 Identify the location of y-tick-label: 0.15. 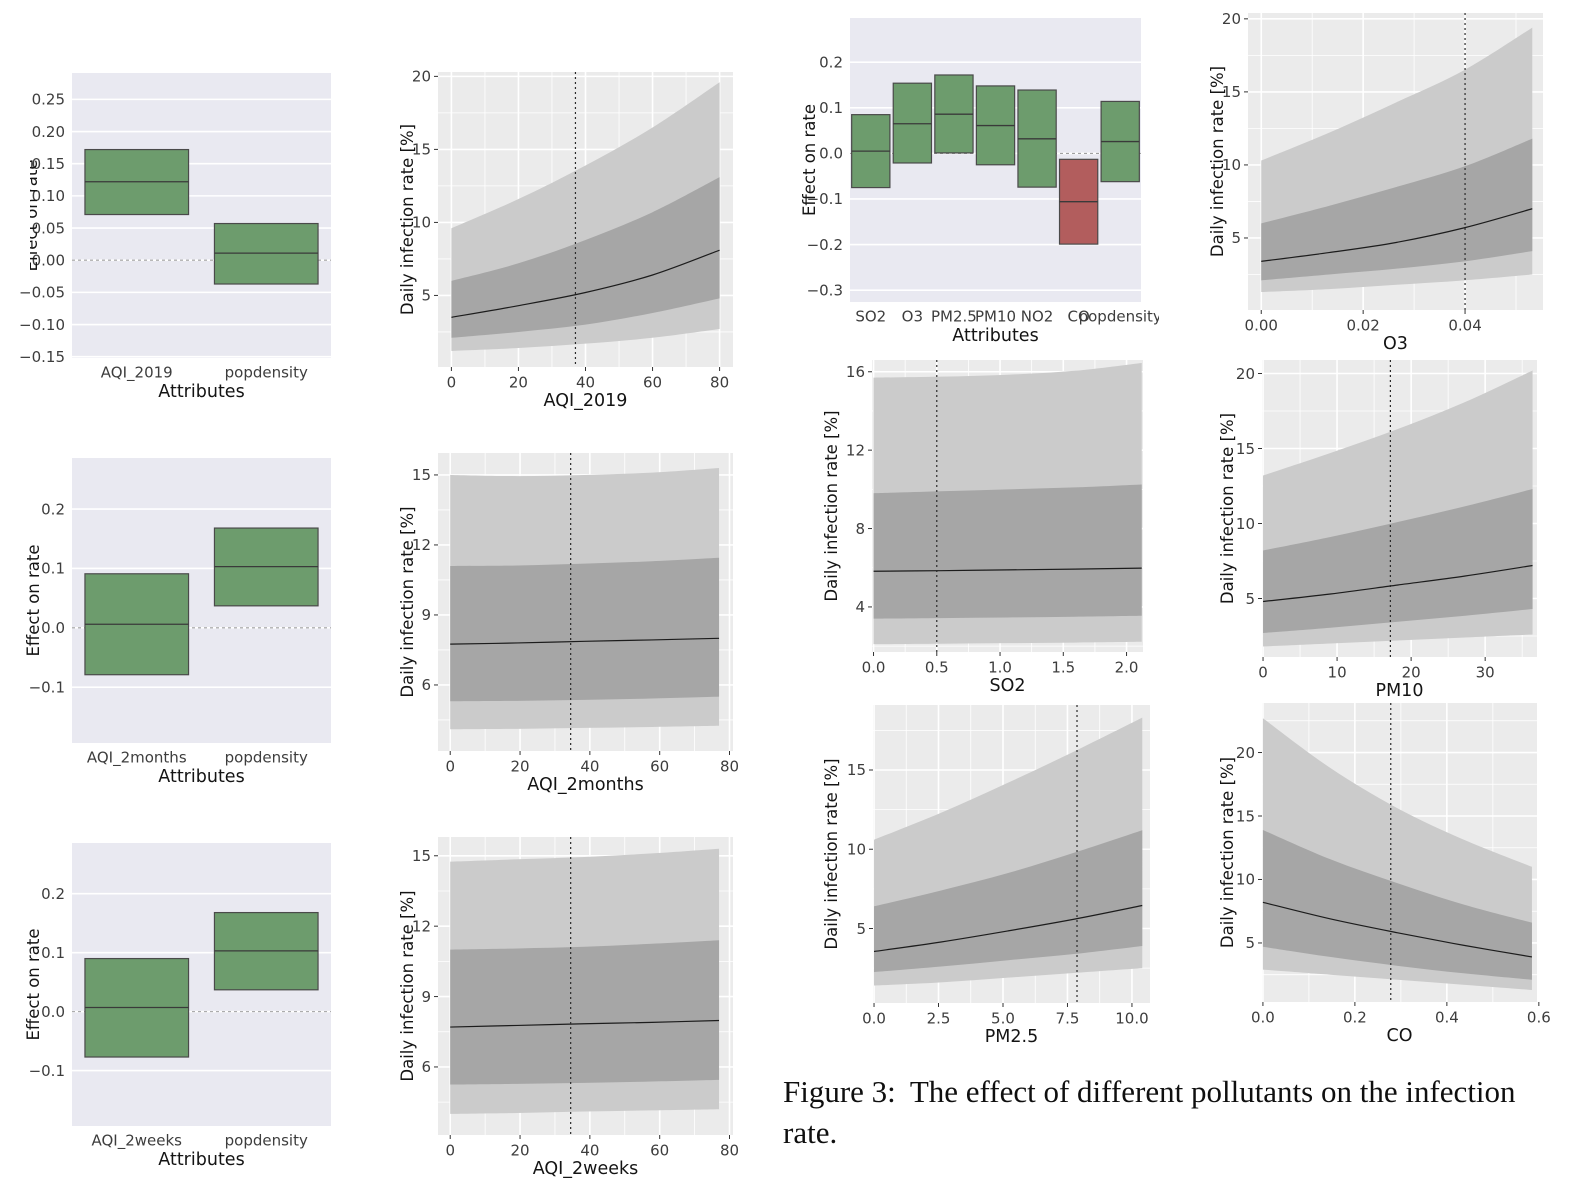
(48, 164).